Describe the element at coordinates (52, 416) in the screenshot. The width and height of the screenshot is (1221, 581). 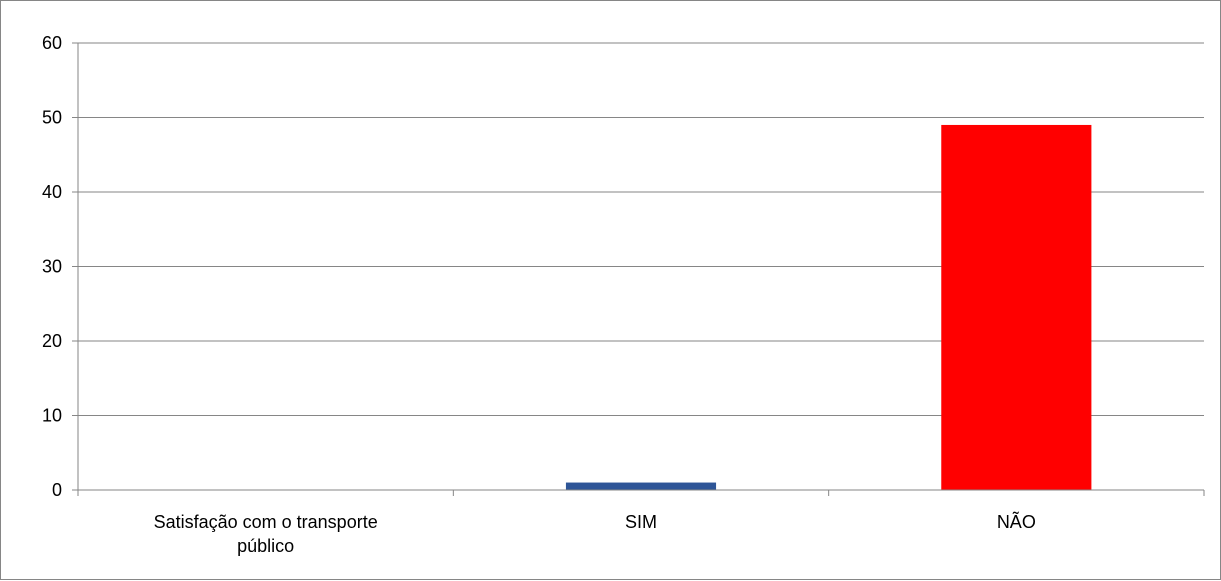
I see `y-tick-label: 10` at that location.